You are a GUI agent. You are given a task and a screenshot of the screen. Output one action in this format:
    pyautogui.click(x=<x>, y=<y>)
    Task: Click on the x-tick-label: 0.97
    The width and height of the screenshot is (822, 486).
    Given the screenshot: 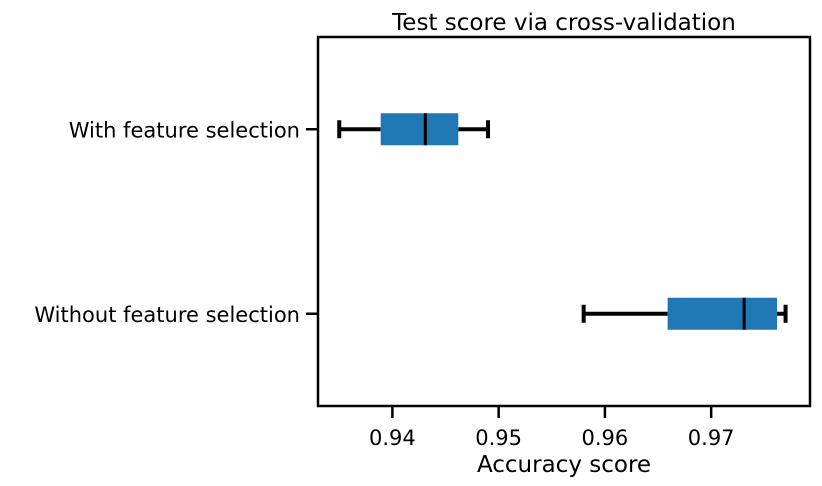 What is the action you would take?
    pyautogui.click(x=711, y=438)
    